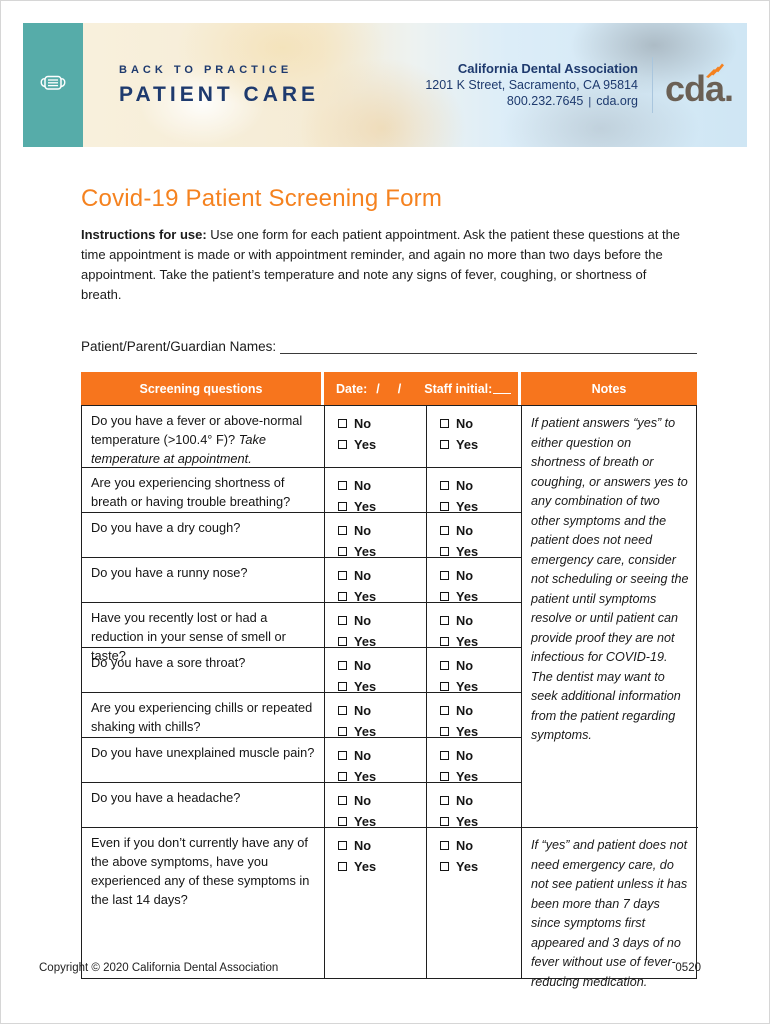 The image size is (770, 1024). Describe the element at coordinates (262, 198) in the screenshot. I see `page-title: Covid-19 Patient Screening Form` at that location.